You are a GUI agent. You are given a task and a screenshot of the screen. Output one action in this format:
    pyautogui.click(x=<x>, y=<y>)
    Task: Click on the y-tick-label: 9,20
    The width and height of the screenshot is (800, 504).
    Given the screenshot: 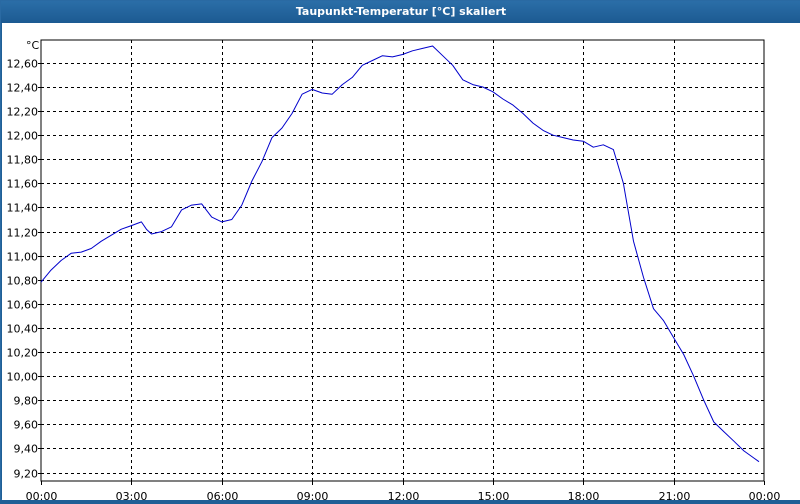 What is the action you would take?
    pyautogui.click(x=26, y=474)
    